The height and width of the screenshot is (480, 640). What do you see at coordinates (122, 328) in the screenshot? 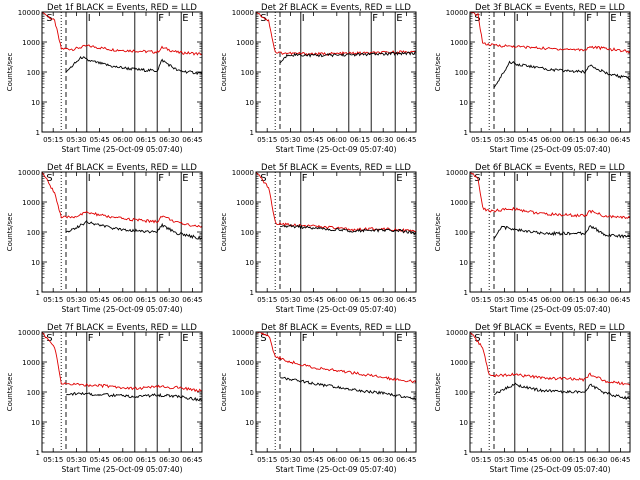
I see `panel-title: Det 7f BLACK = Events, RED = LLD` at bounding box center [122, 328].